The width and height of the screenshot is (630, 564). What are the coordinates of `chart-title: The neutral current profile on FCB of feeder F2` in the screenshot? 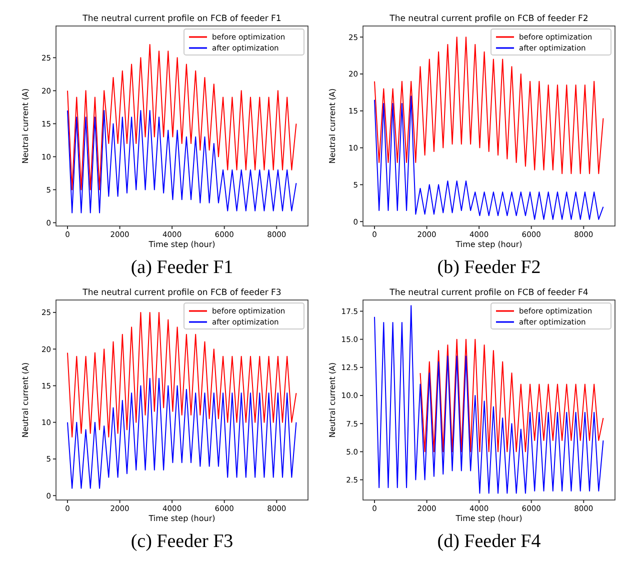 It's located at (488, 19).